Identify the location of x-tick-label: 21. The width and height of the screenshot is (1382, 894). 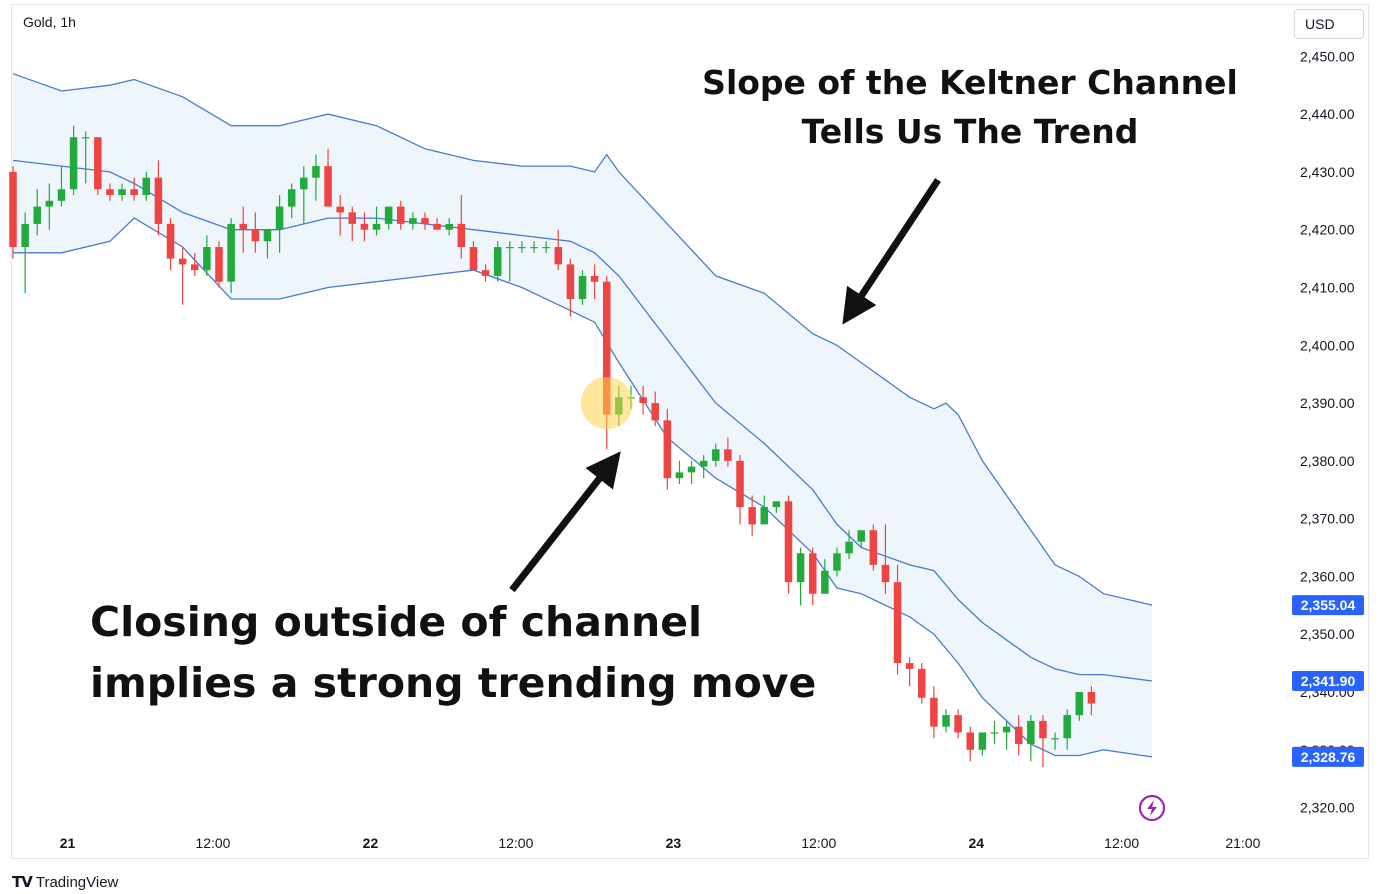
(68, 843).